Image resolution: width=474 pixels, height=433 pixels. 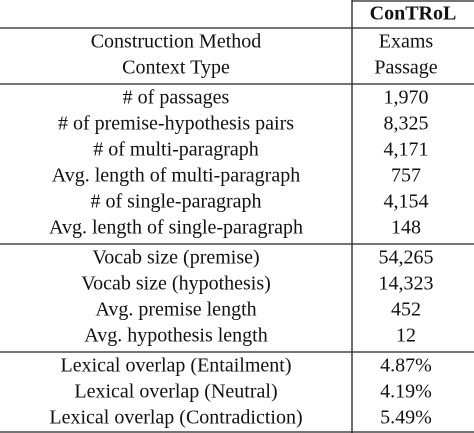 I want to click on row-label: # of passages, so click(x=176, y=98).